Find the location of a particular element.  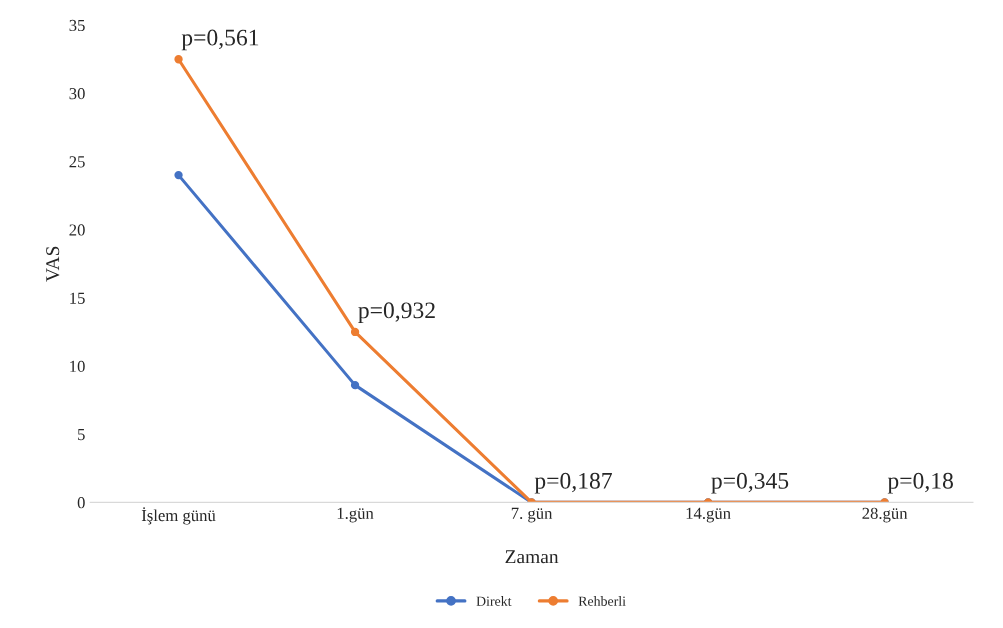

annotation: p=0,187 is located at coordinates (573, 483).